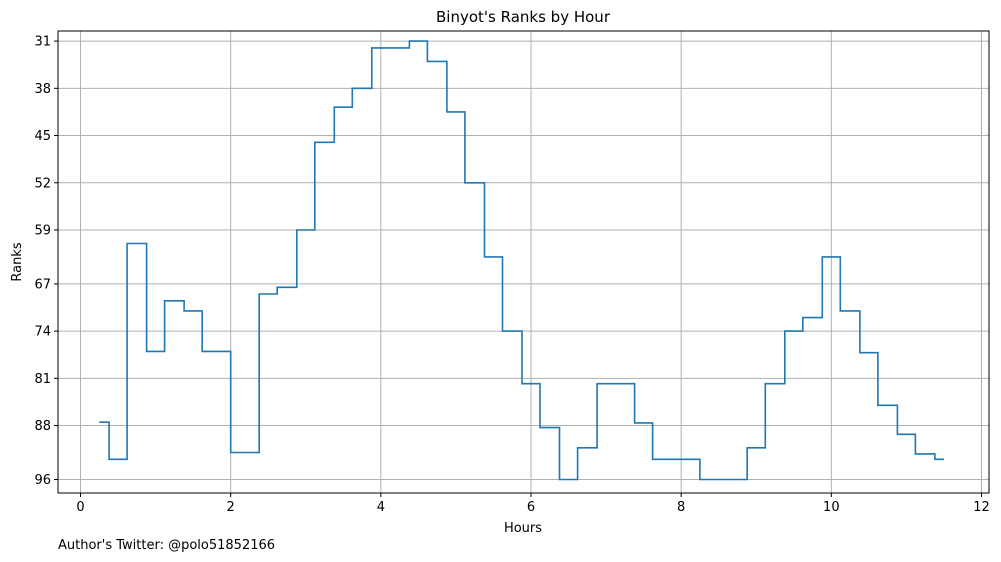 The height and width of the screenshot is (562, 1001). Describe the element at coordinates (167, 545) in the screenshot. I see `author-credit: Author's Twitter: @polo51852166` at that location.